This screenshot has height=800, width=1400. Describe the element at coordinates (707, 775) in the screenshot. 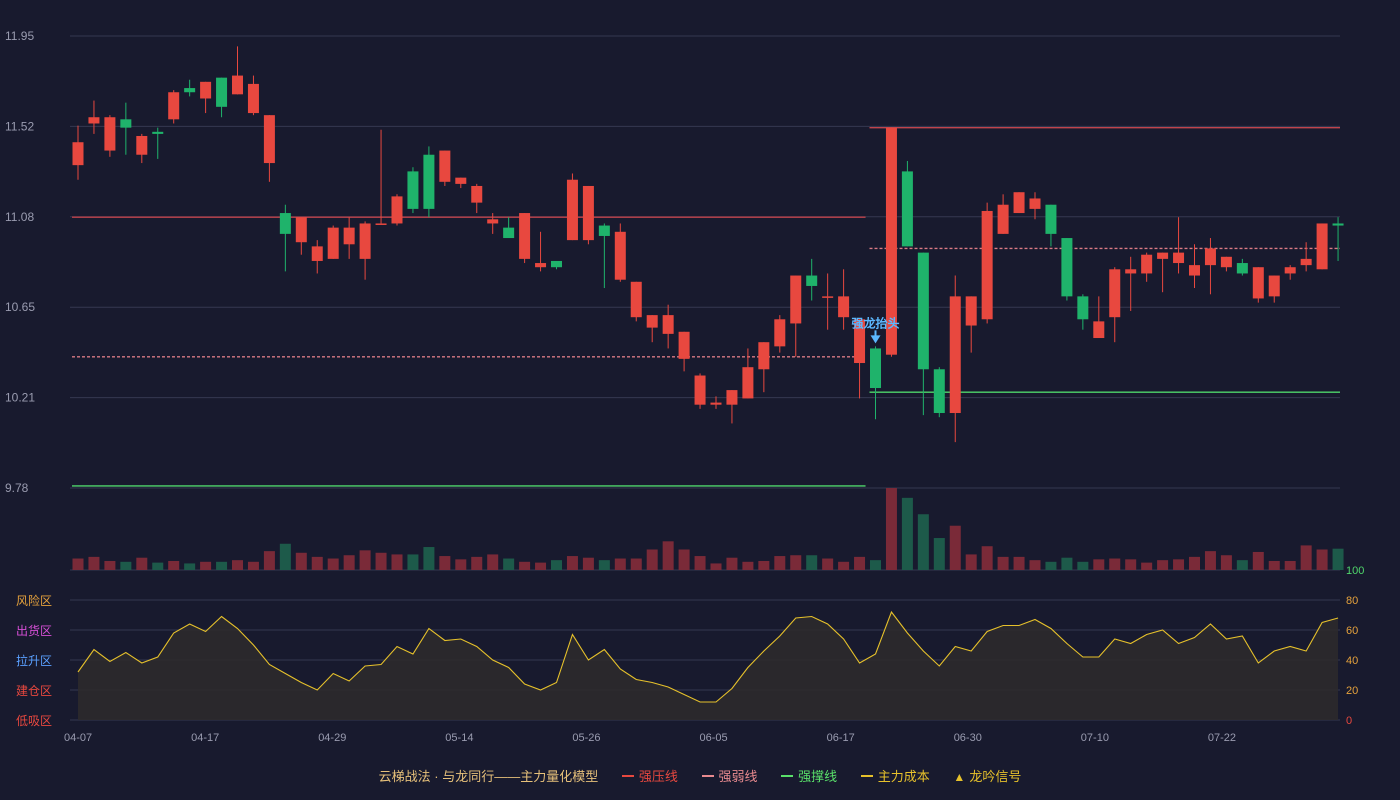

I see `dashed-line-icon` at that location.